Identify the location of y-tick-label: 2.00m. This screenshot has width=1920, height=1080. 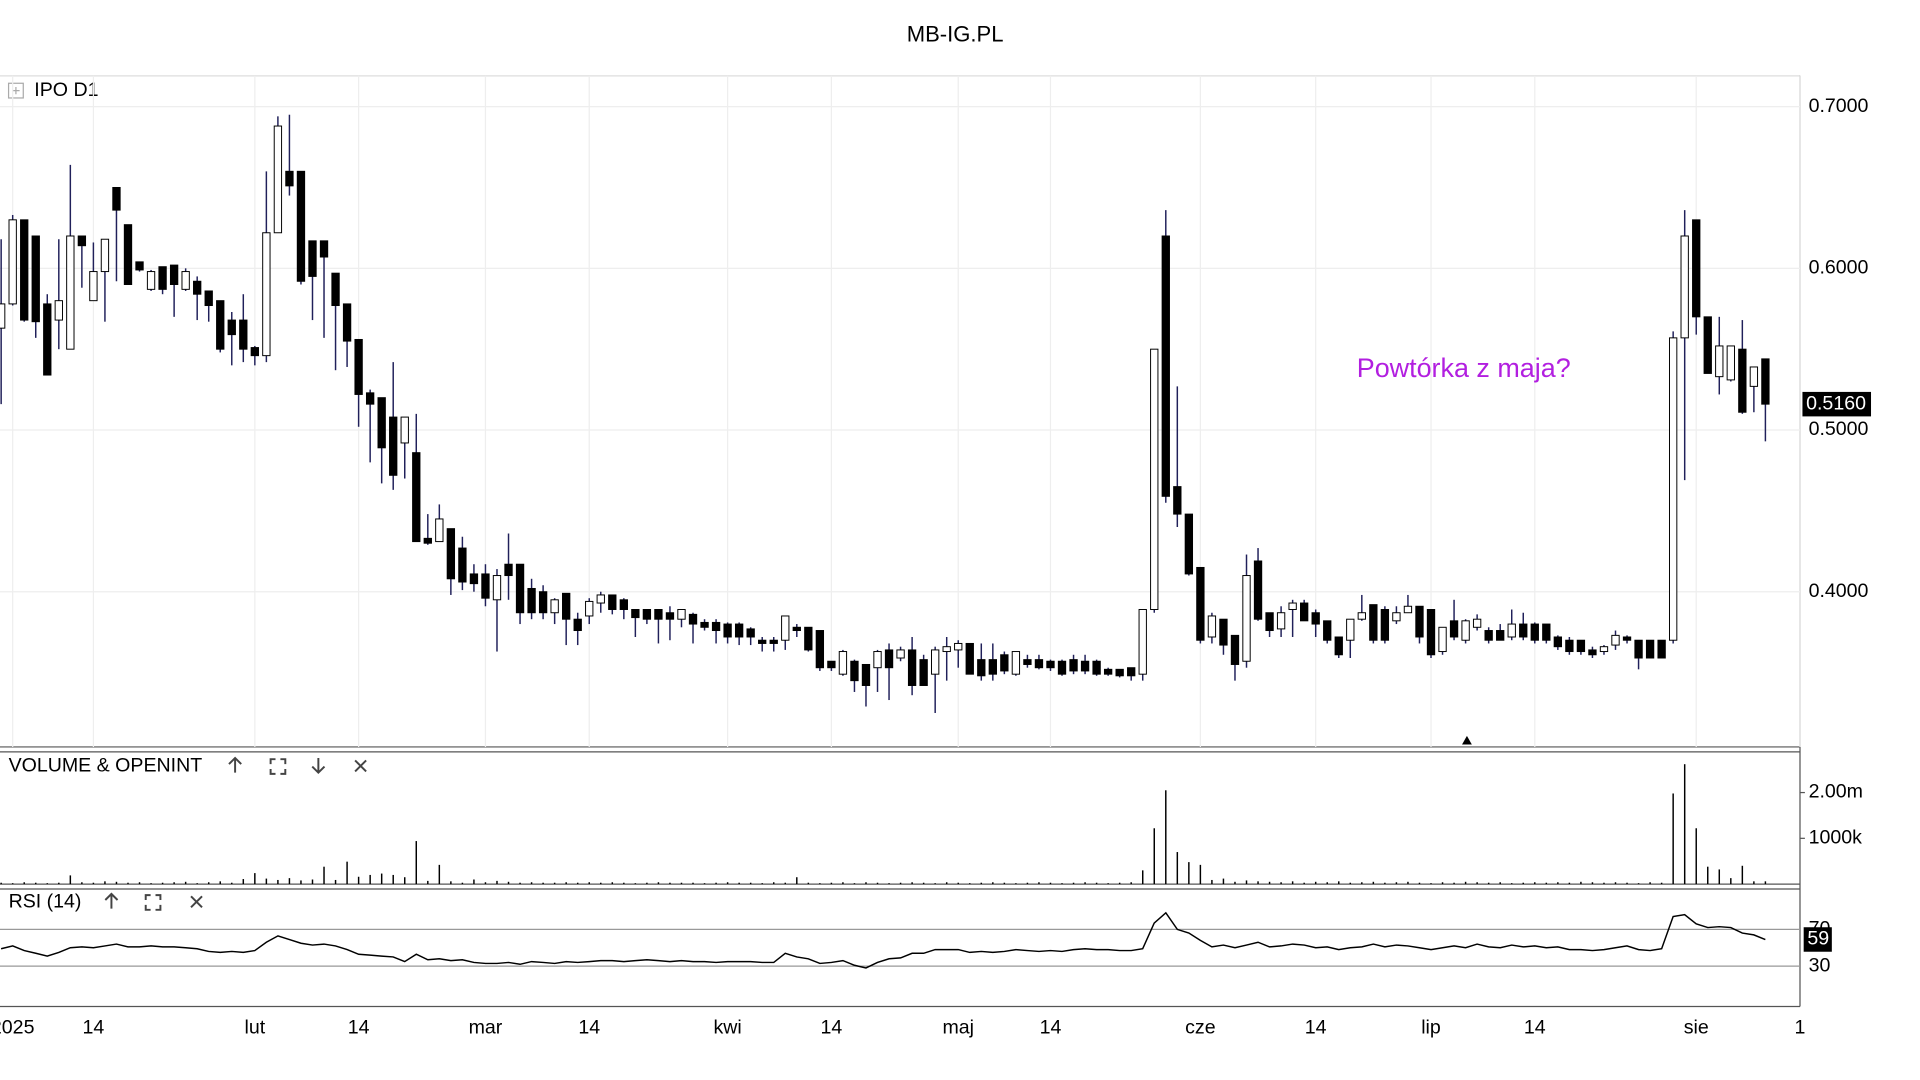
(1836, 792).